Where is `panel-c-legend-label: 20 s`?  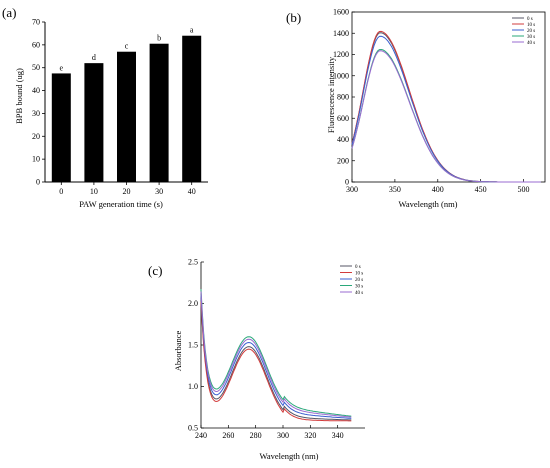 panel-c-legend-label: 20 s is located at coordinates (359, 280).